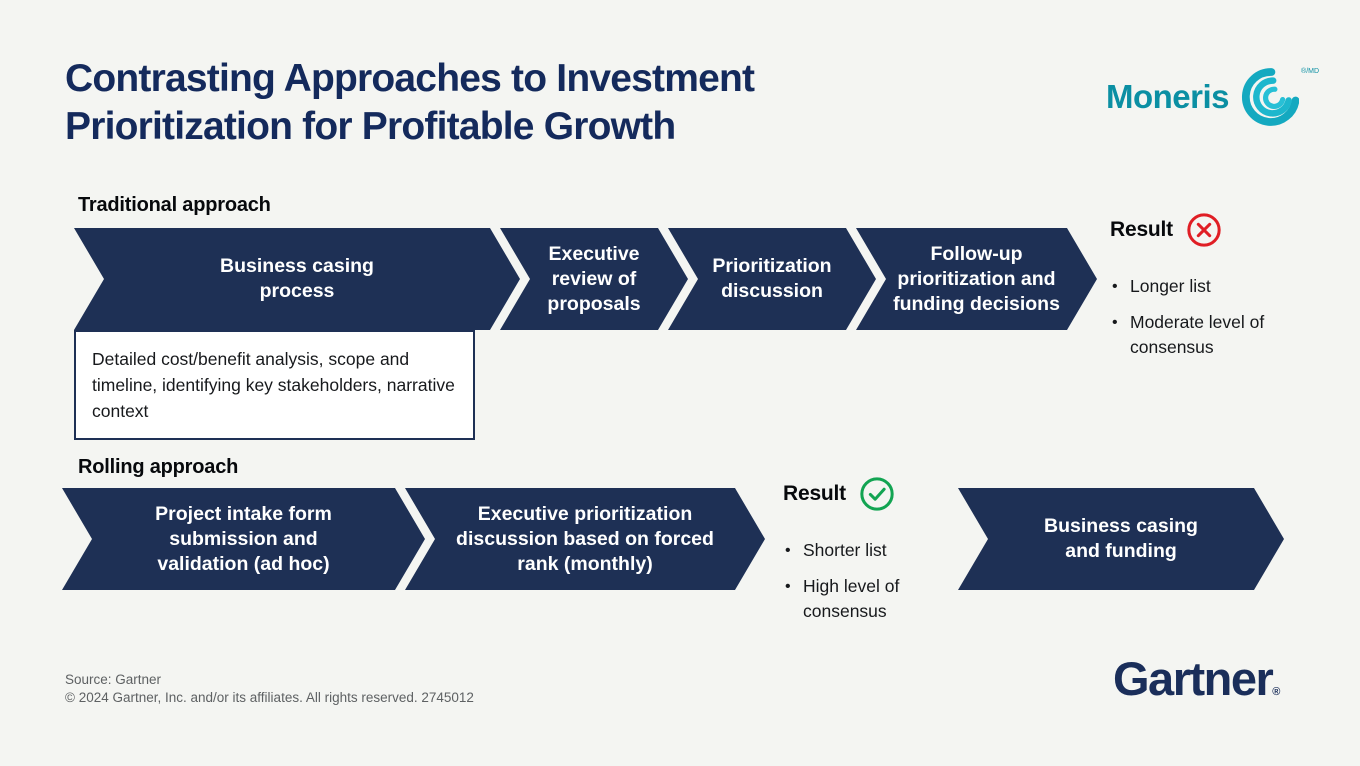 This screenshot has width=1360, height=766. I want to click on step-label: Prioritization discussion, so click(772, 278).